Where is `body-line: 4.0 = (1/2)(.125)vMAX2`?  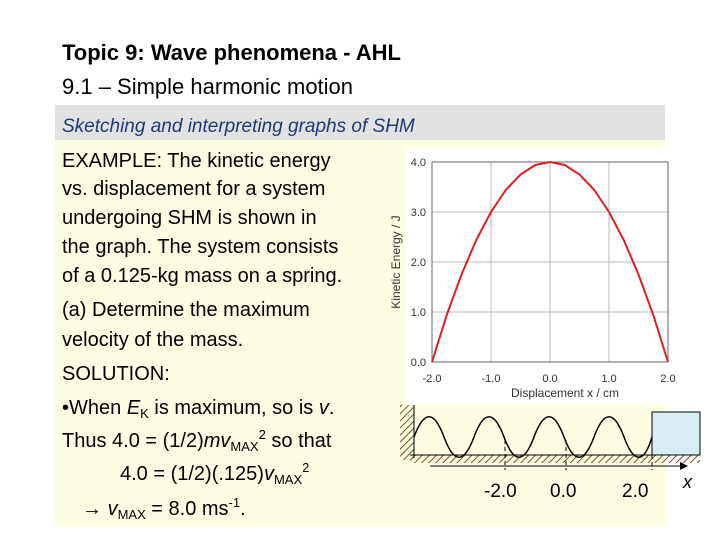 body-line: 4.0 = (1/2)(.125)vMAX2 is located at coordinates (214, 473).